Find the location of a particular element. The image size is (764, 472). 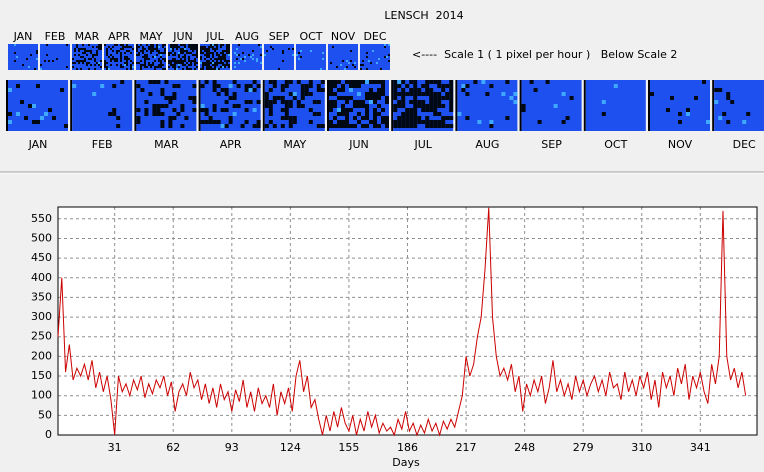

y-tick-label: 350 is located at coordinates (41, 296).